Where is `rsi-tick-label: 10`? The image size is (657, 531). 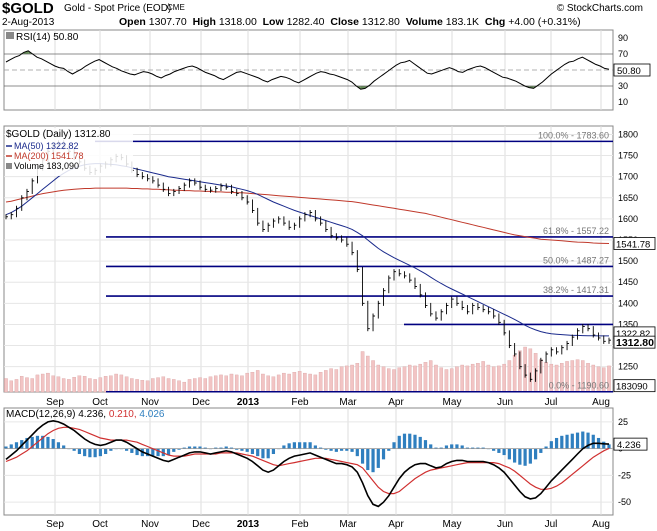
rsi-tick-label: 10 is located at coordinates (623, 102).